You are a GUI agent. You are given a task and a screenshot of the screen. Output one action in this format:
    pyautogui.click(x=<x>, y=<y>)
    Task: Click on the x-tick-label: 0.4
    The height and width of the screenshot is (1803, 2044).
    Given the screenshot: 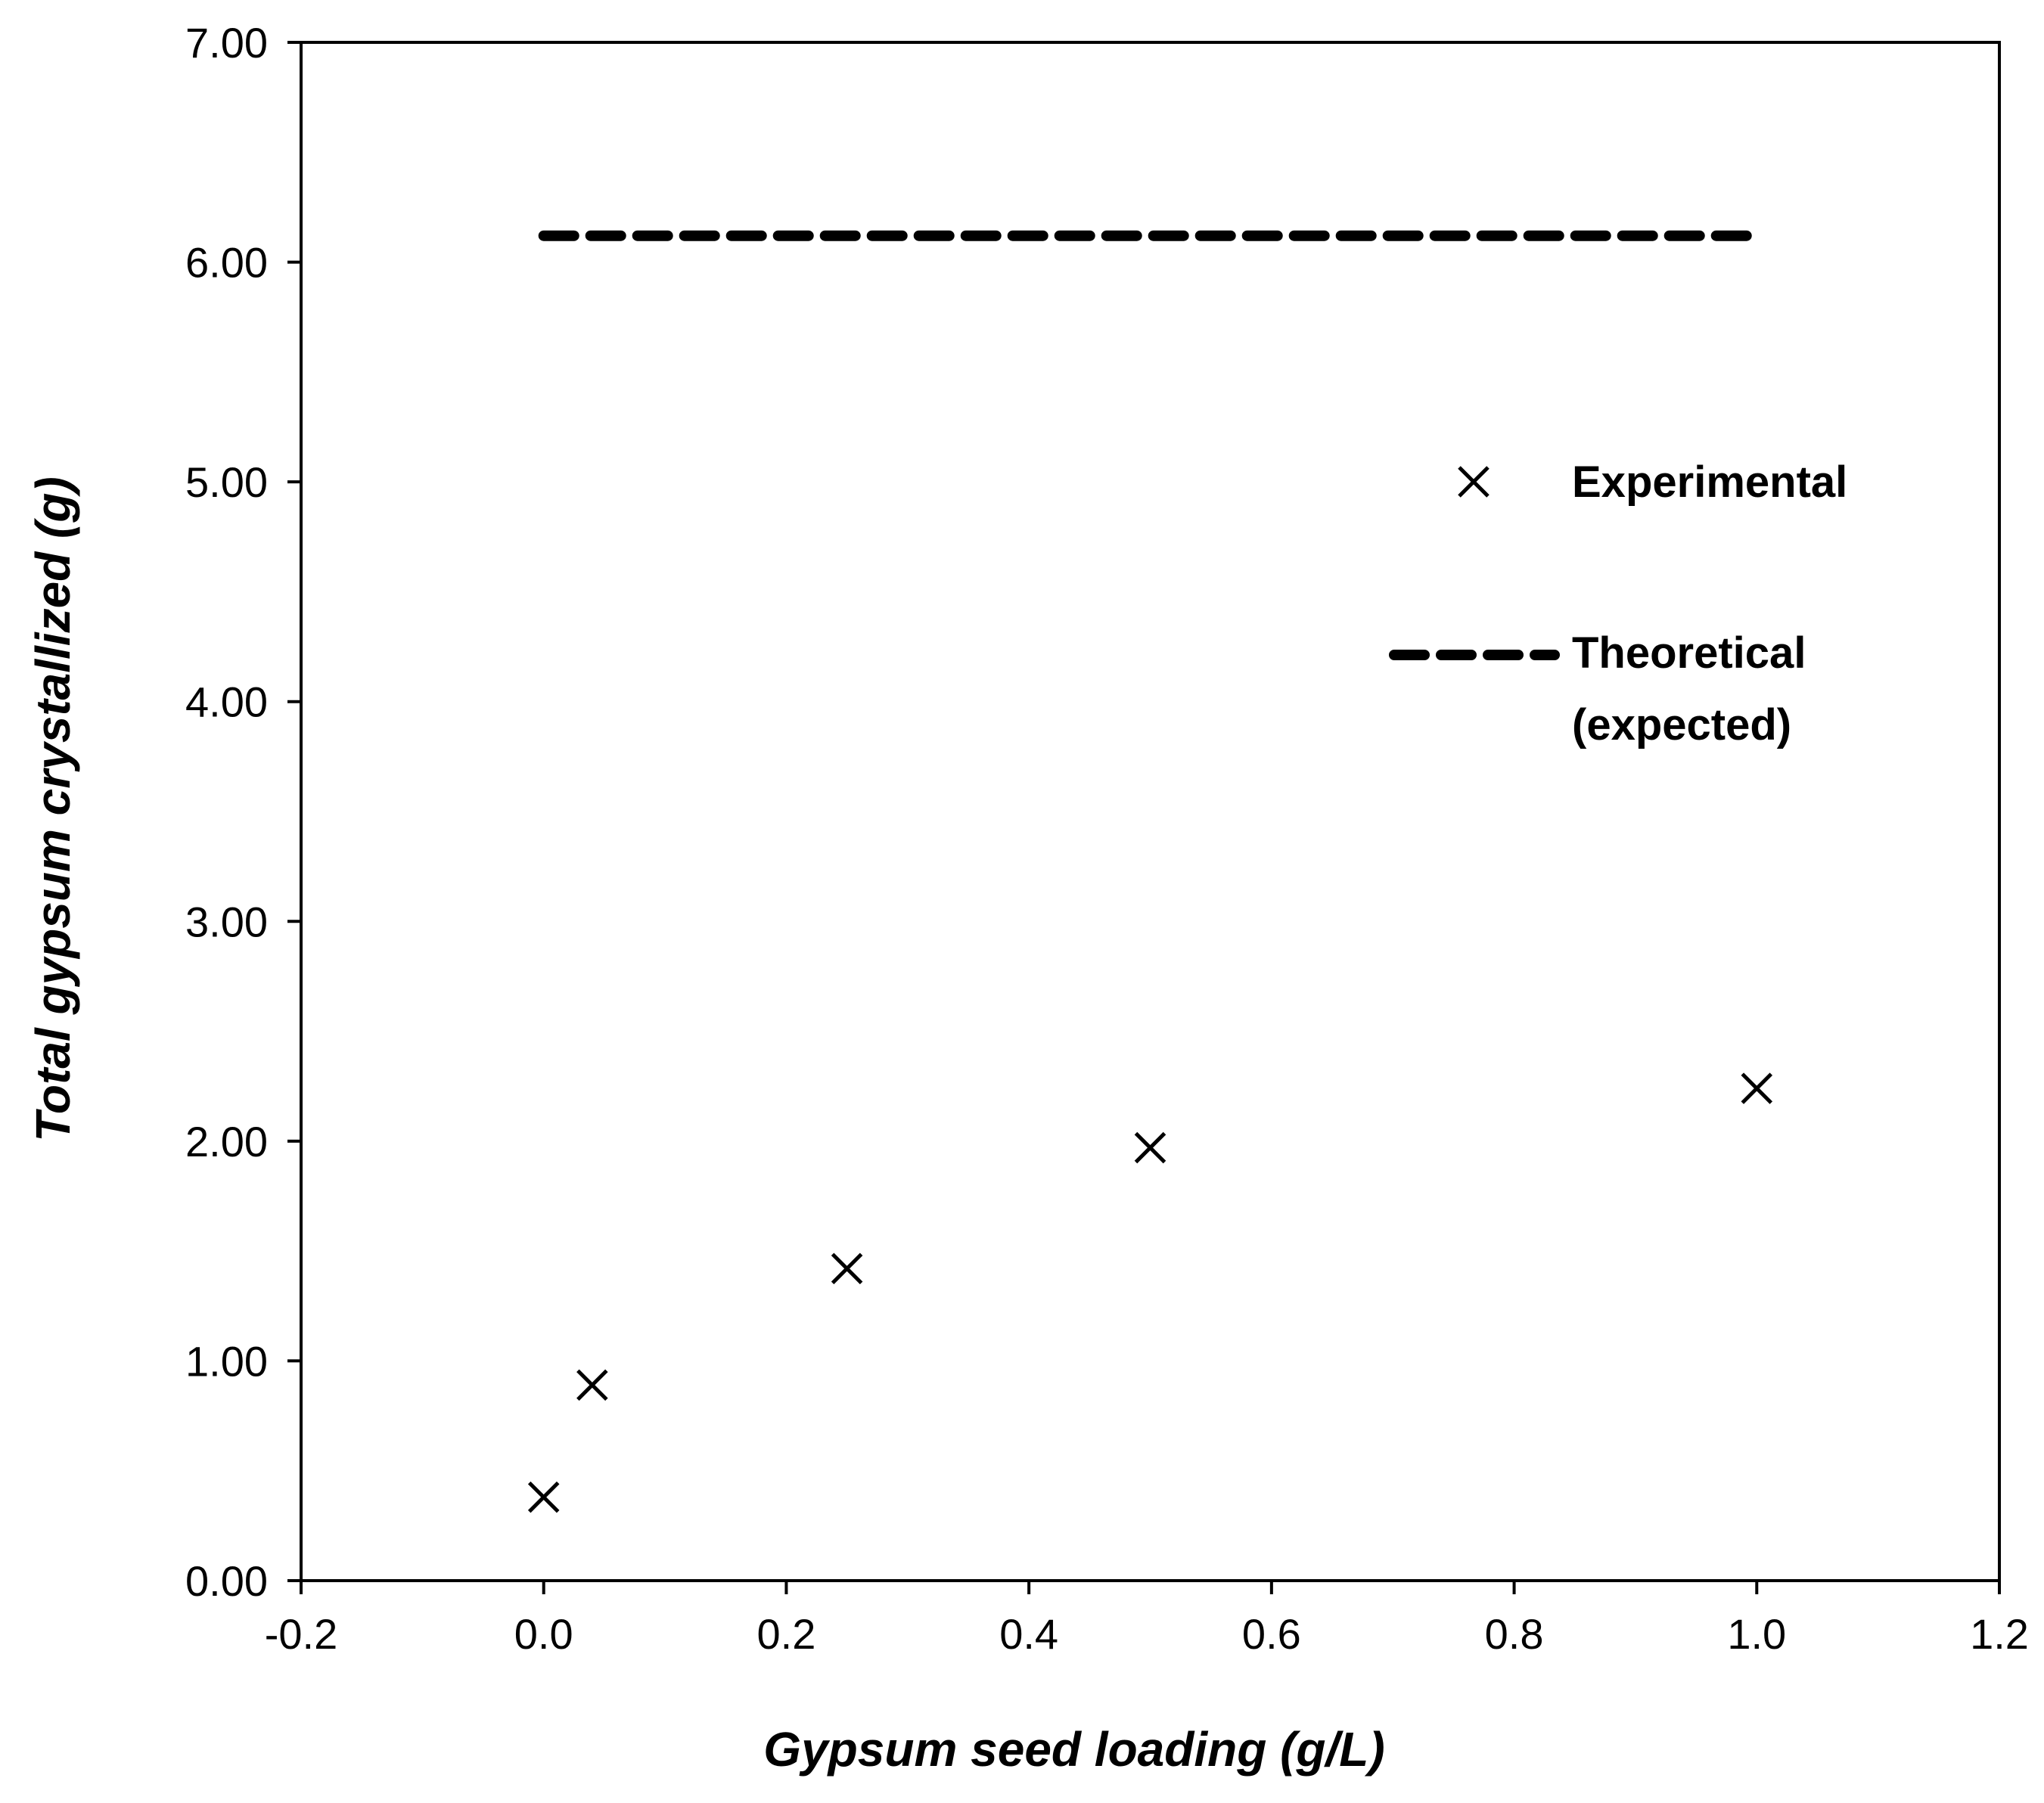 What is the action you would take?
    pyautogui.click(x=1028, y=1634)
    